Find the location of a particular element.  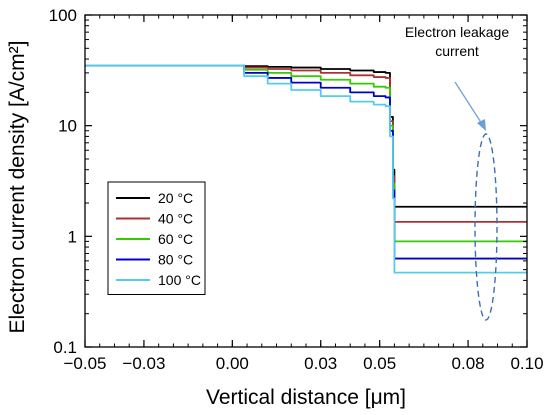

annotation-layer: Electron leakage current is located at coordinates (457, 172).